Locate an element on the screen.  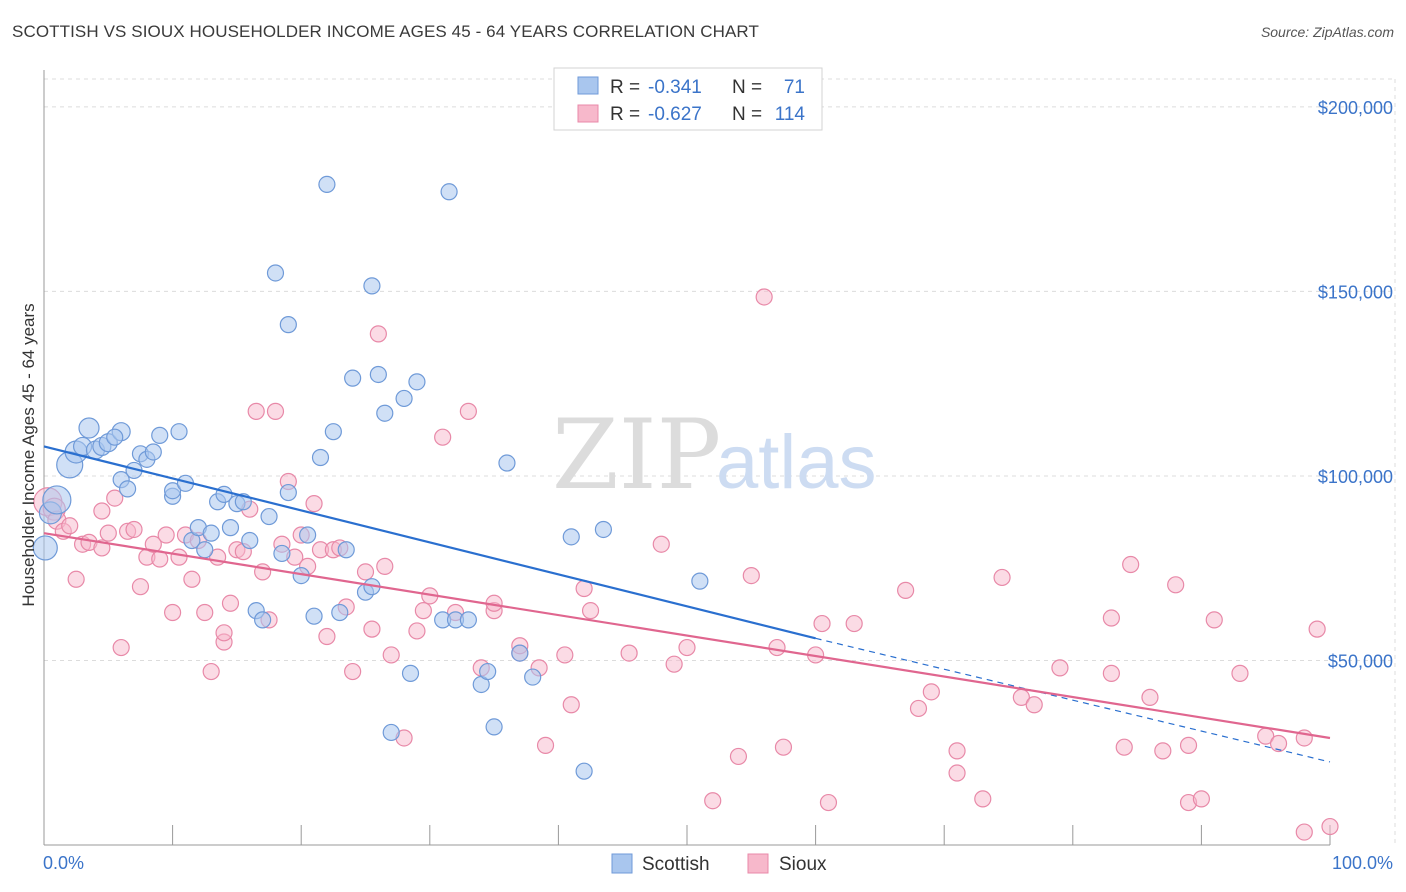
y-tick-labels: $50,000 $100,000 $150,000 $200,000 is located at coordinates (1355, 385).